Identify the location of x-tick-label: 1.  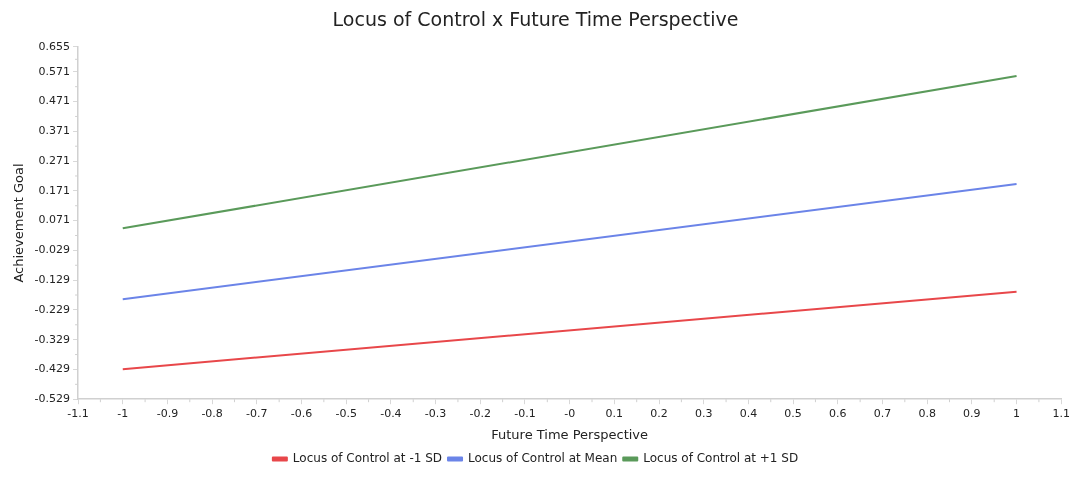
(1017, 413).